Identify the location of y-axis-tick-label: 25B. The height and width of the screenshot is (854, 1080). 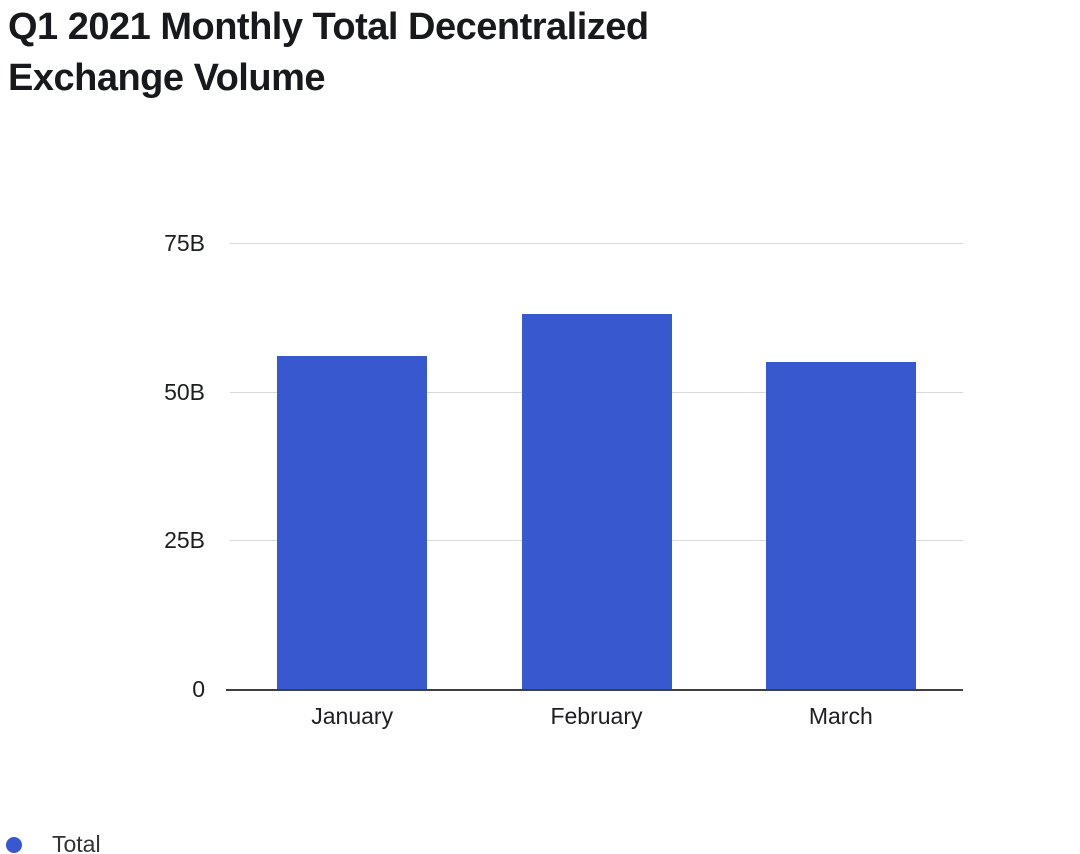
(184, 540).